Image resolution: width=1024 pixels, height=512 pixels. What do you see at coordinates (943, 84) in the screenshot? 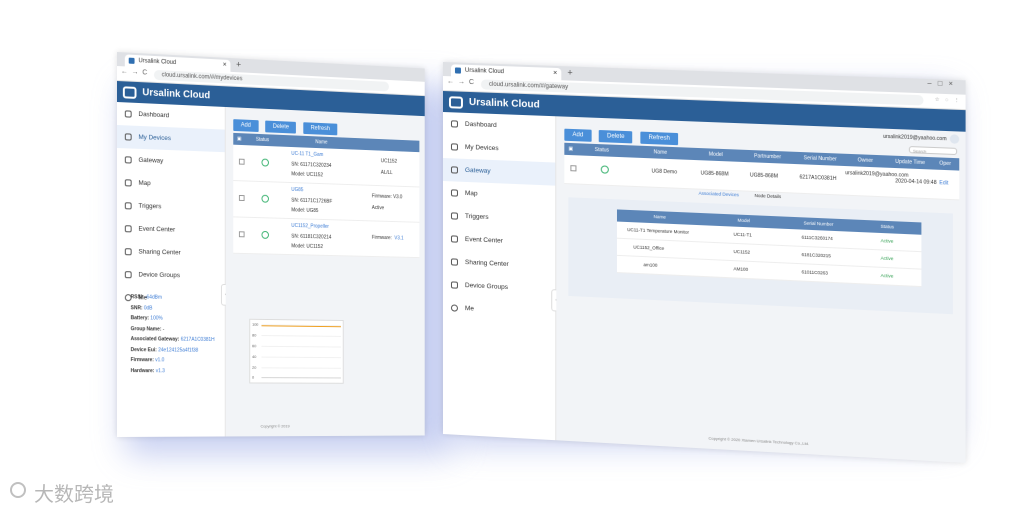
I see `window-controls-icon: –□×` at bounding box center [943, 84].